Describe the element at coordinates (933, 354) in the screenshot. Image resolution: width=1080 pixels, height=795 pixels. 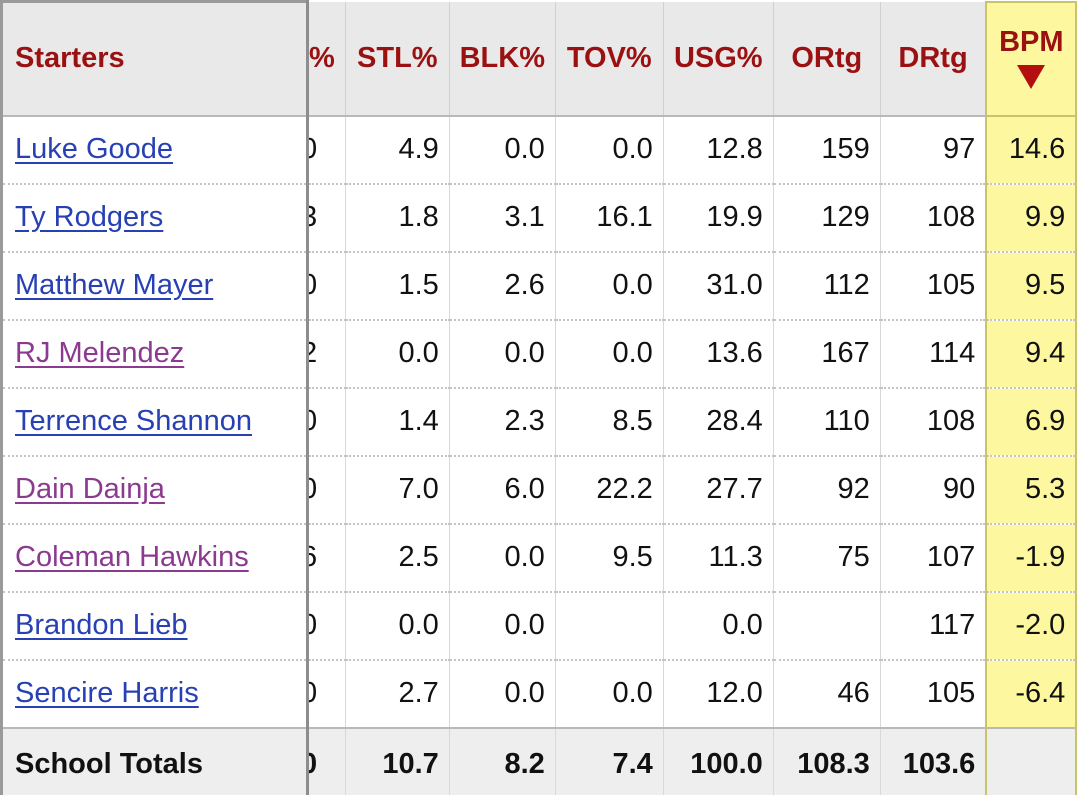
I see `drtg-cell: 114` at that location.